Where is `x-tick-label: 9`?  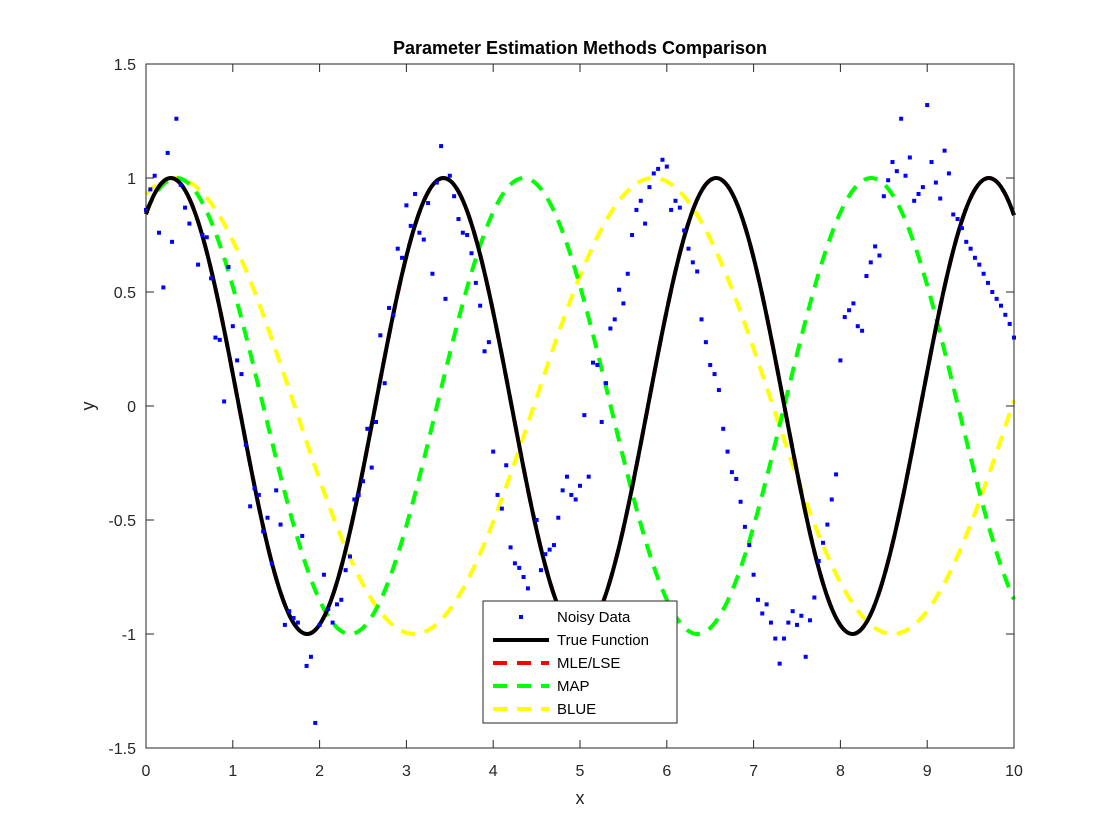 x-tick-label: 9 is located at coordinates (927, 771).